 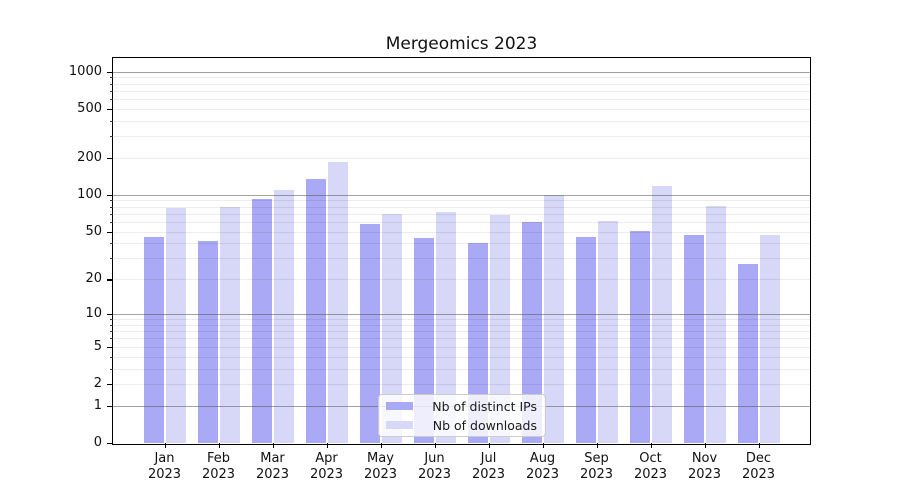 What do you see at coordinates (484, 406) in the screenshot?
I see `legend-label: Nb of distinct IPs` at bounding box center [484, 406].